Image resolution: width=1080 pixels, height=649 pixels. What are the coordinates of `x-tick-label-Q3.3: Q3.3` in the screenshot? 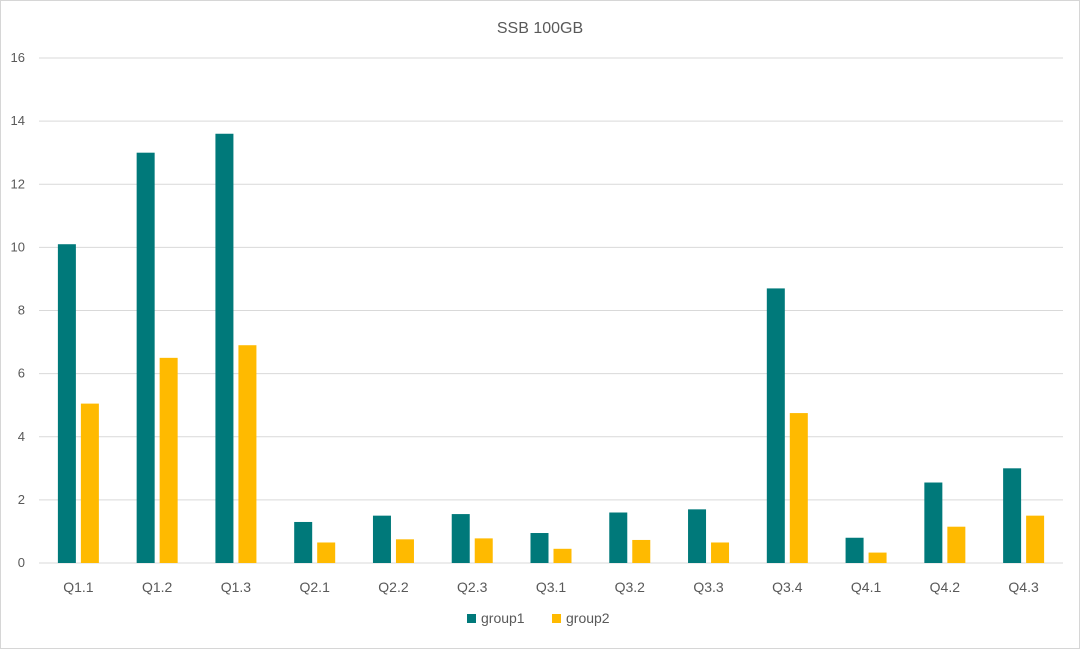 It's located at (708, 587).